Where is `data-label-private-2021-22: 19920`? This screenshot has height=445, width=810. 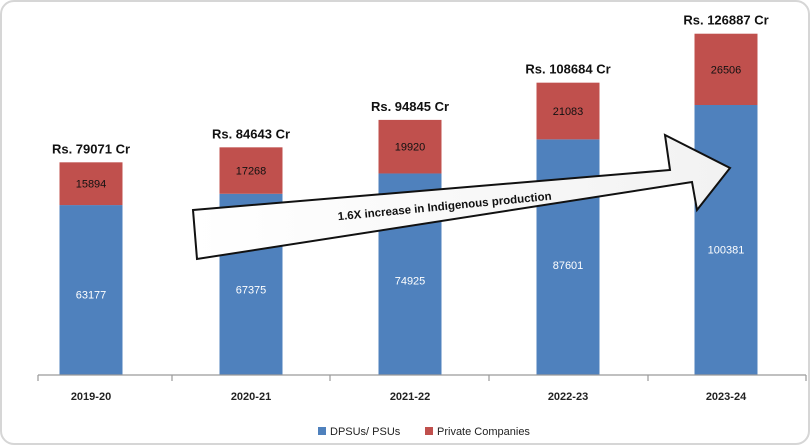
data-label-private-2021-22: 19920 is located at coordinates (410, 148).